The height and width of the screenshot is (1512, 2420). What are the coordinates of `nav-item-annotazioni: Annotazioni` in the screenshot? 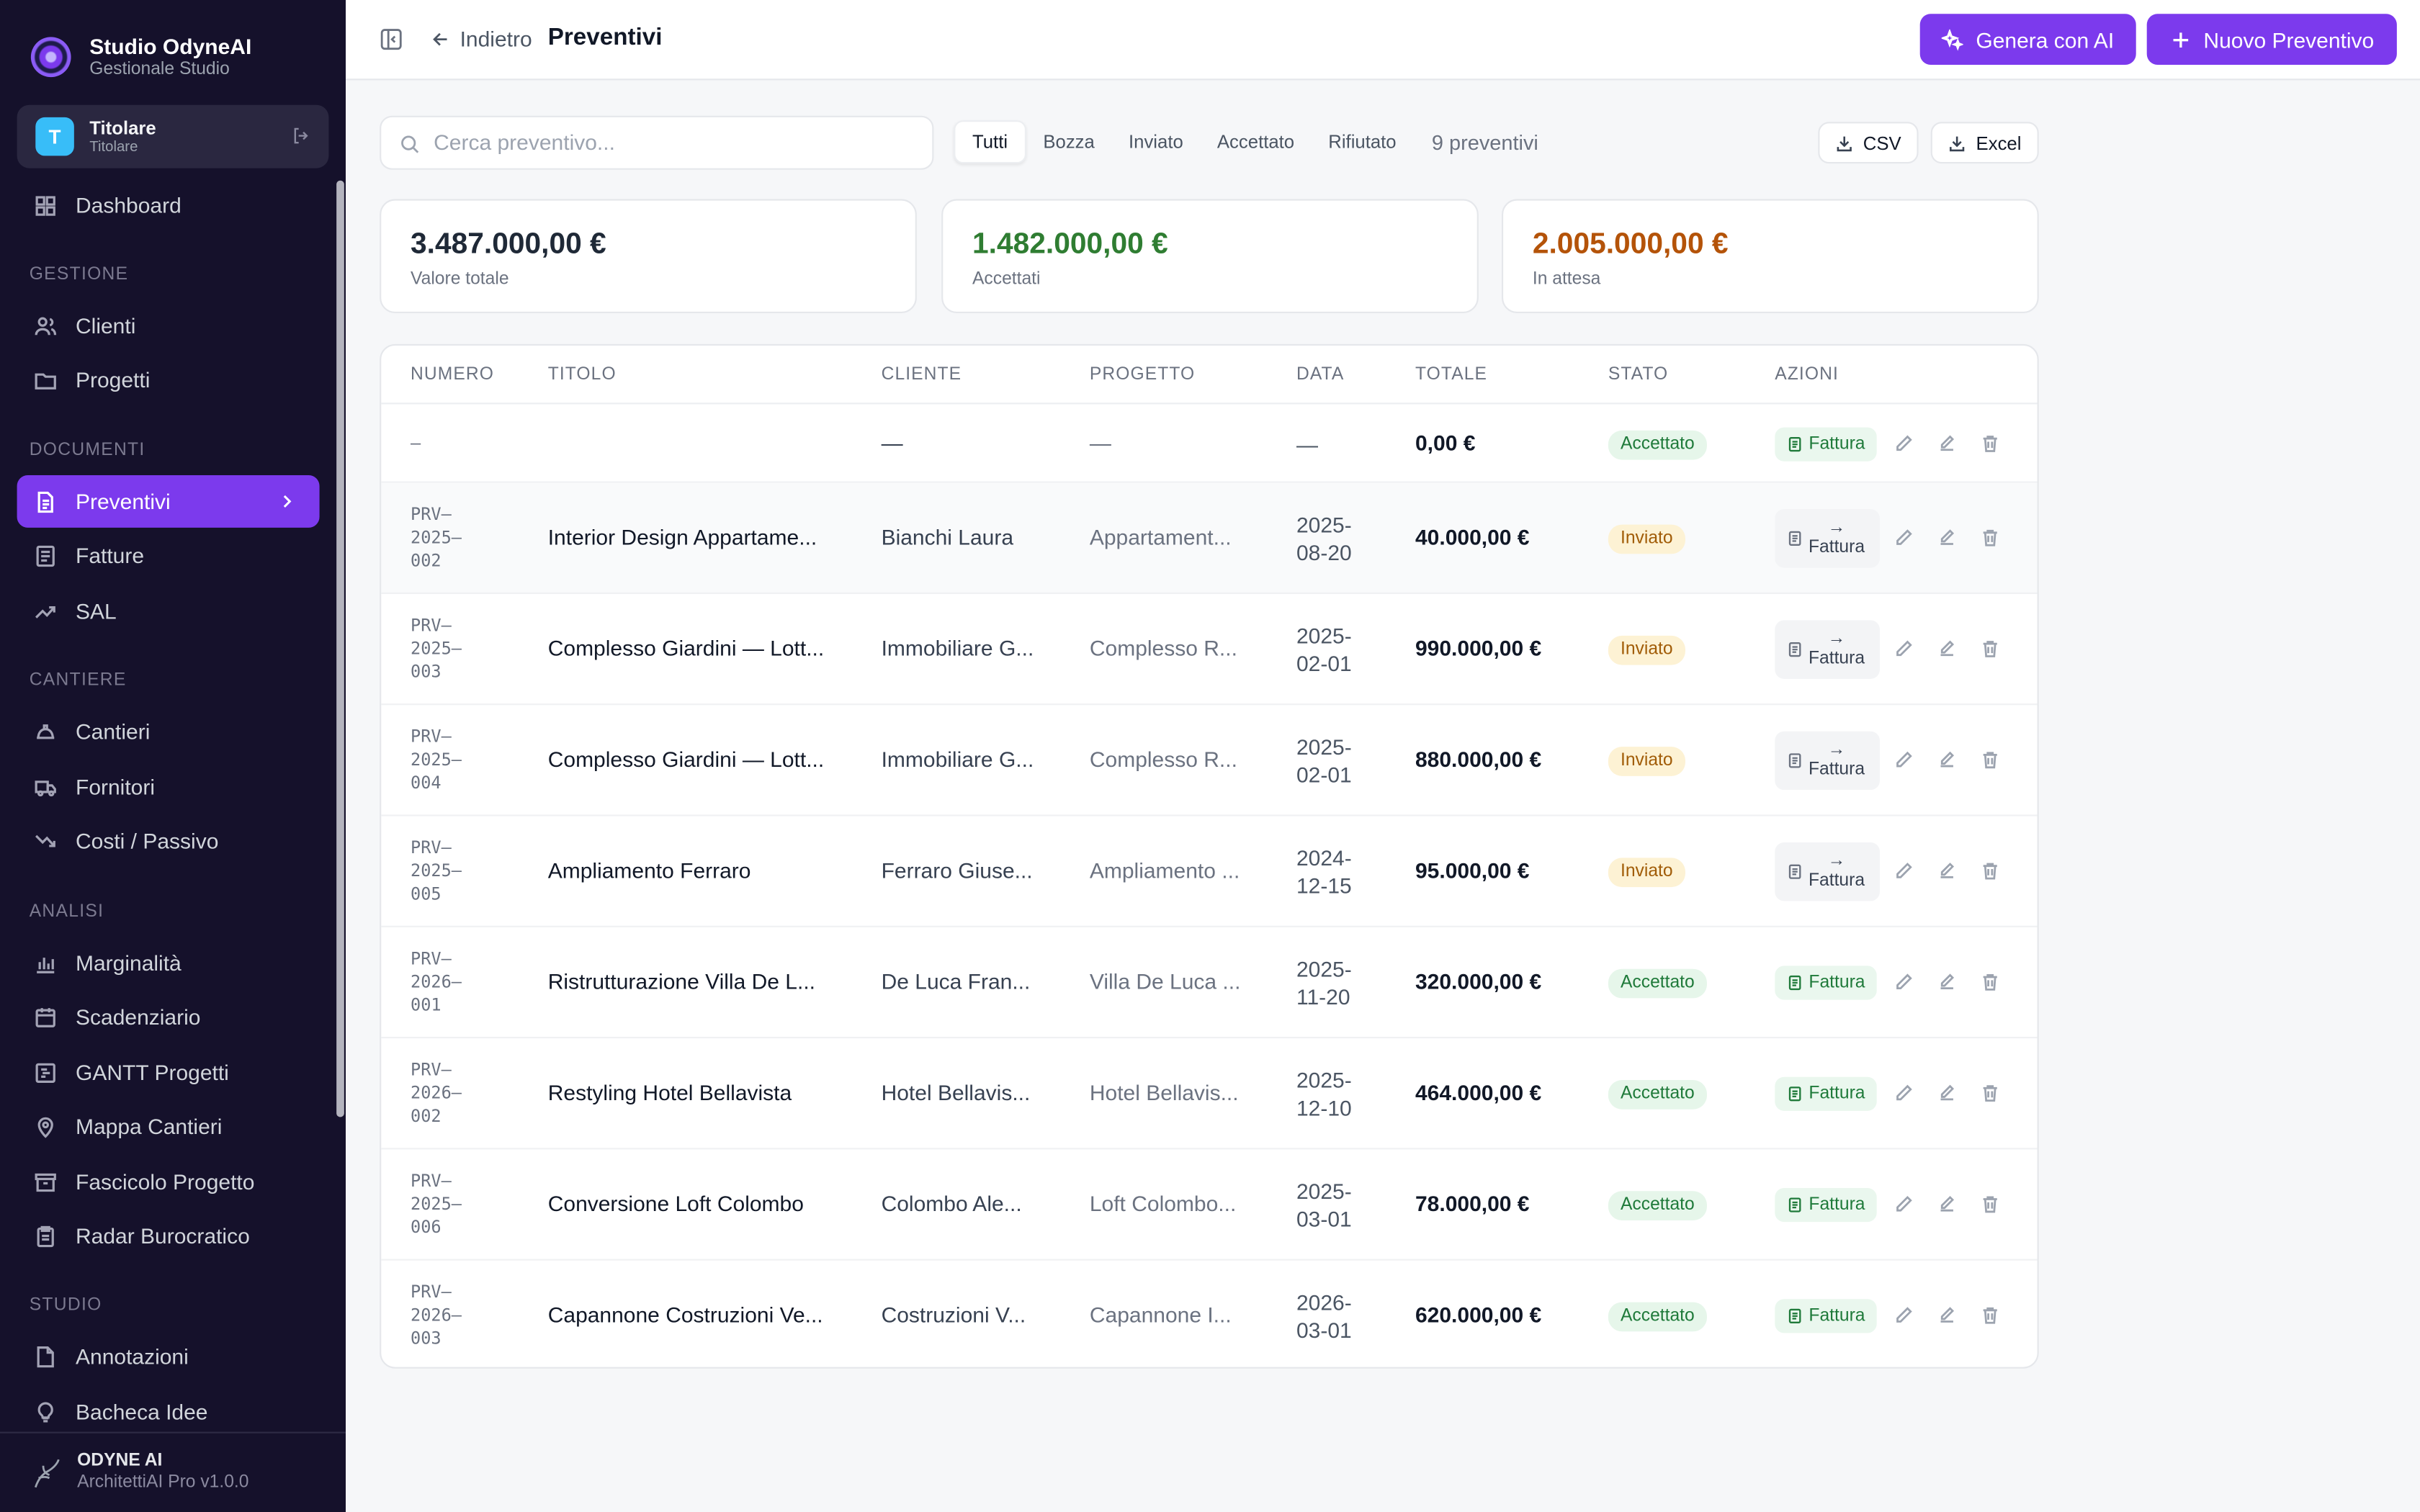 It's located at (168, 1356).